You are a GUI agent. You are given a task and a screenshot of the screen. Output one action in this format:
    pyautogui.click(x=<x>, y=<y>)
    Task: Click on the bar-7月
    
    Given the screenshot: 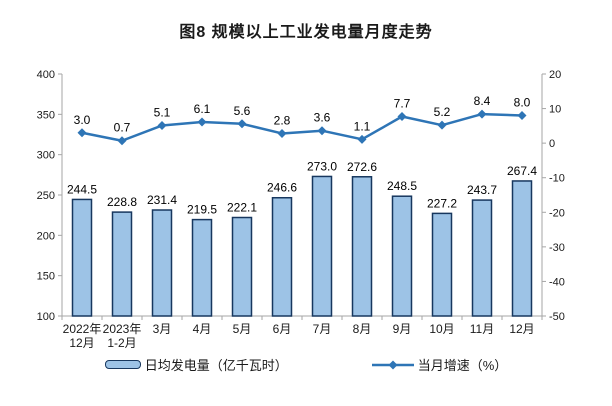 What is the action you would take?
    pyautogui.click(x=322, y=246)
    